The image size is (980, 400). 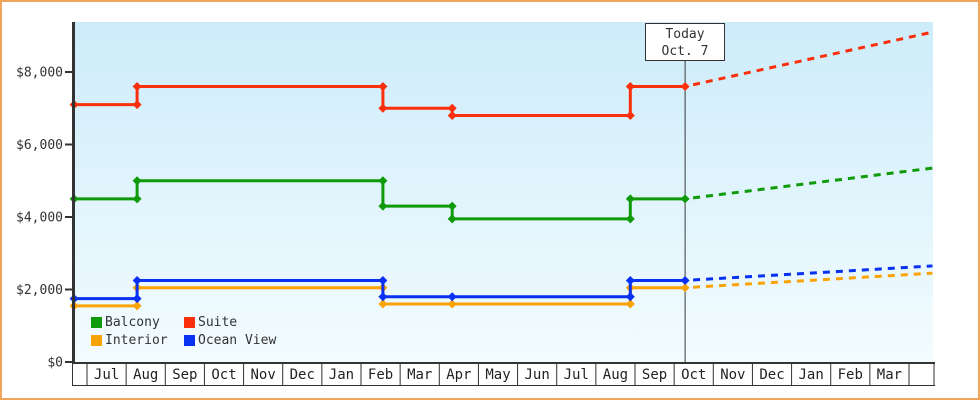 I want to click on legend-swatch-ocean-view, so click(x=189, y=340).